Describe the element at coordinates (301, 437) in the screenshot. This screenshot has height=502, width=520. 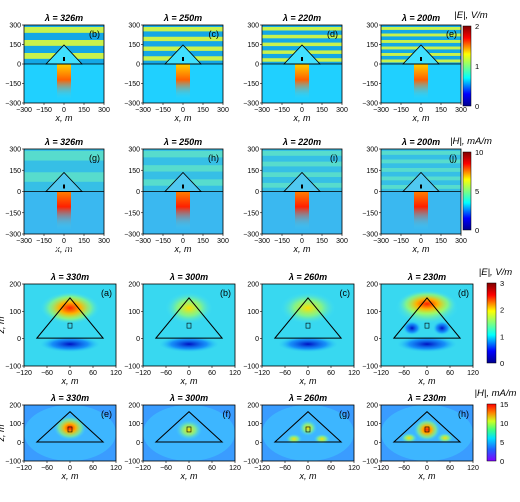
I see `panel: λ = 260m (g) −120 −60 0 60 120 x, m 200 100 0 −100` at that location.